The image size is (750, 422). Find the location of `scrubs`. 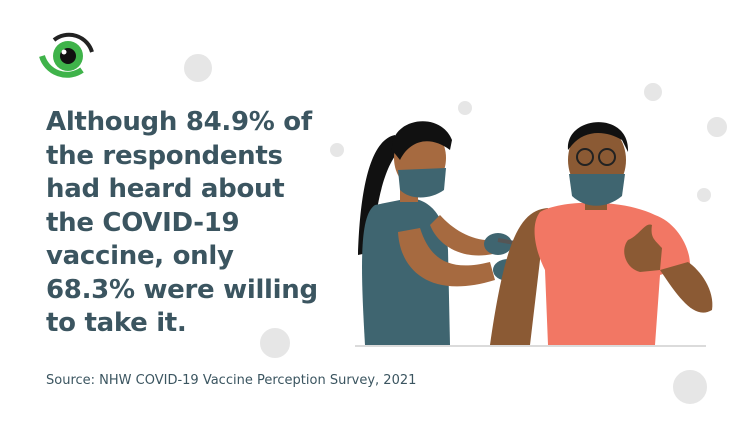

scrubs is located at coordinates (406, 271).